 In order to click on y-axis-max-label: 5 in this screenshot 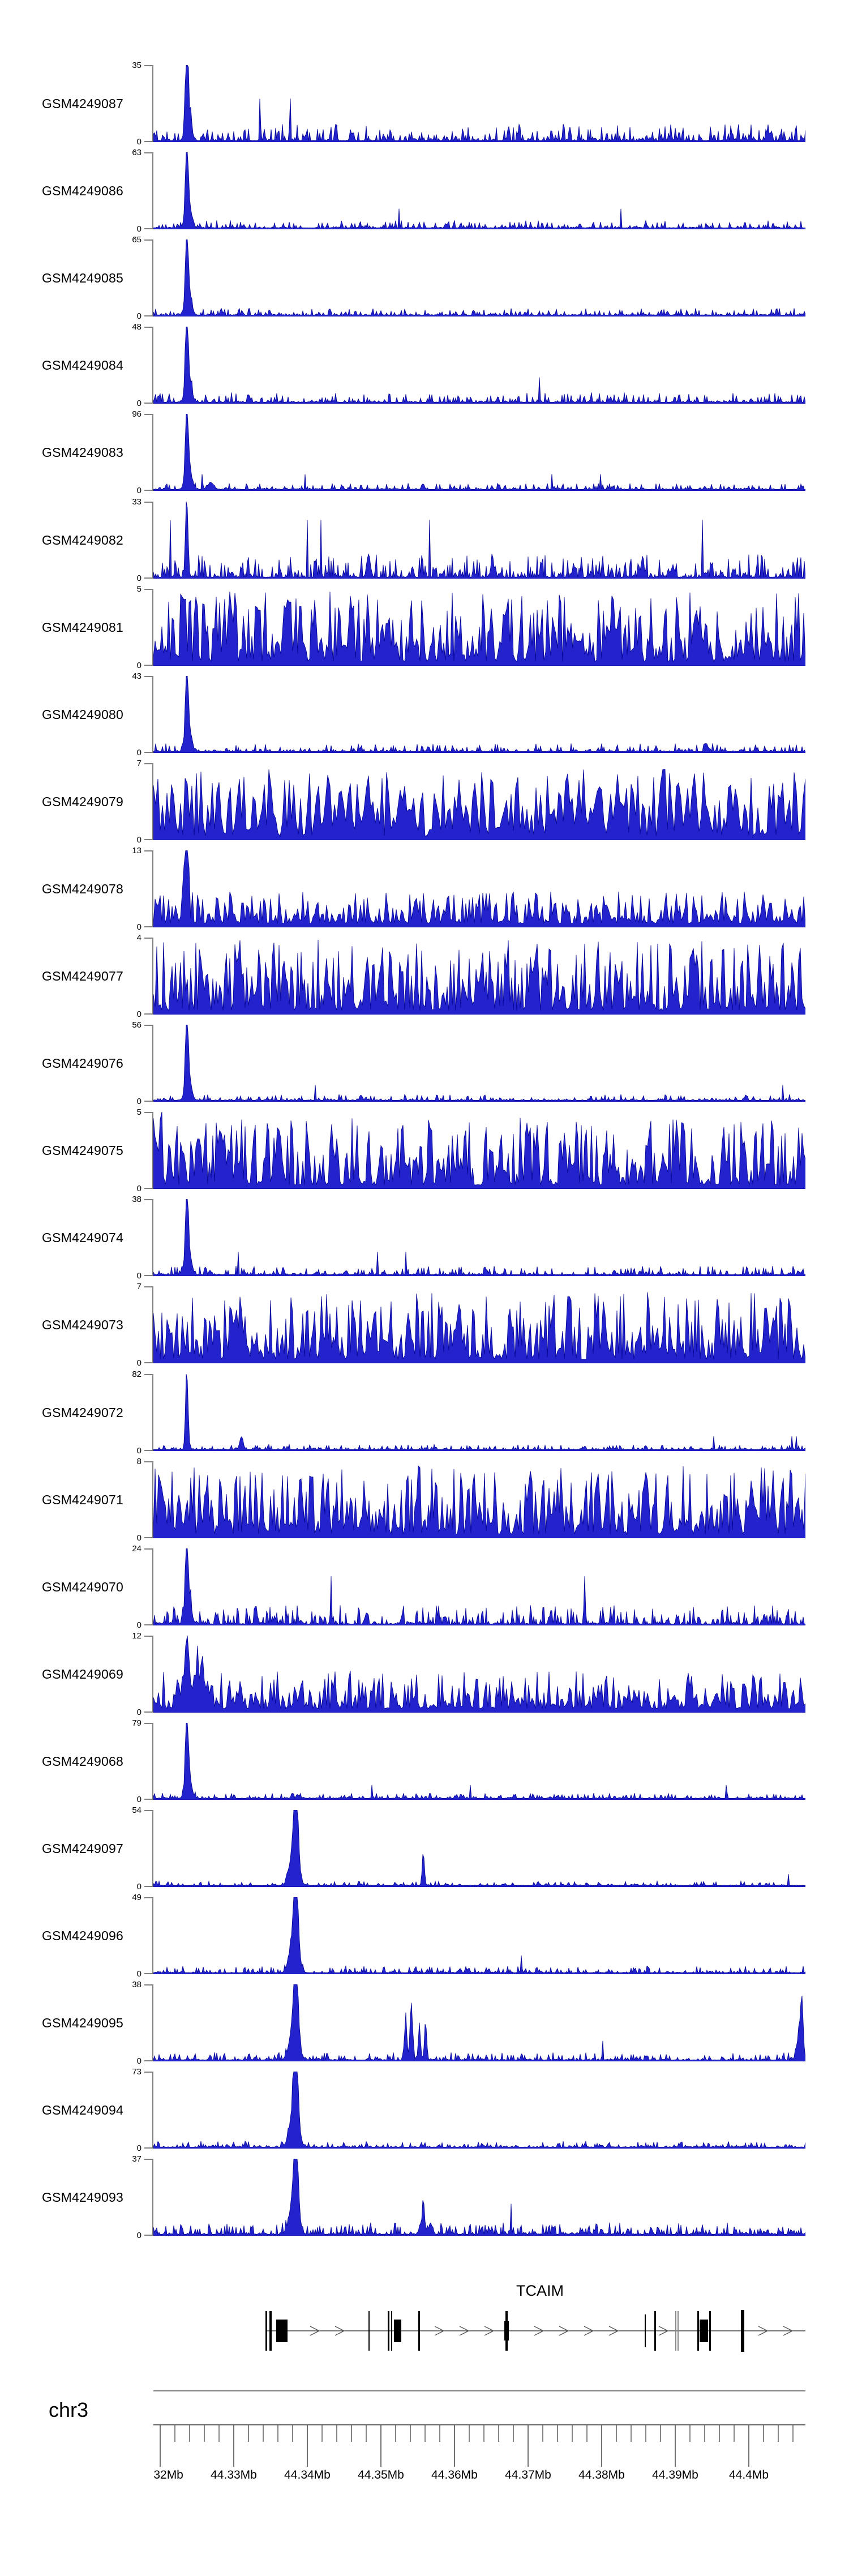, I will do `click(139, 1112)`.